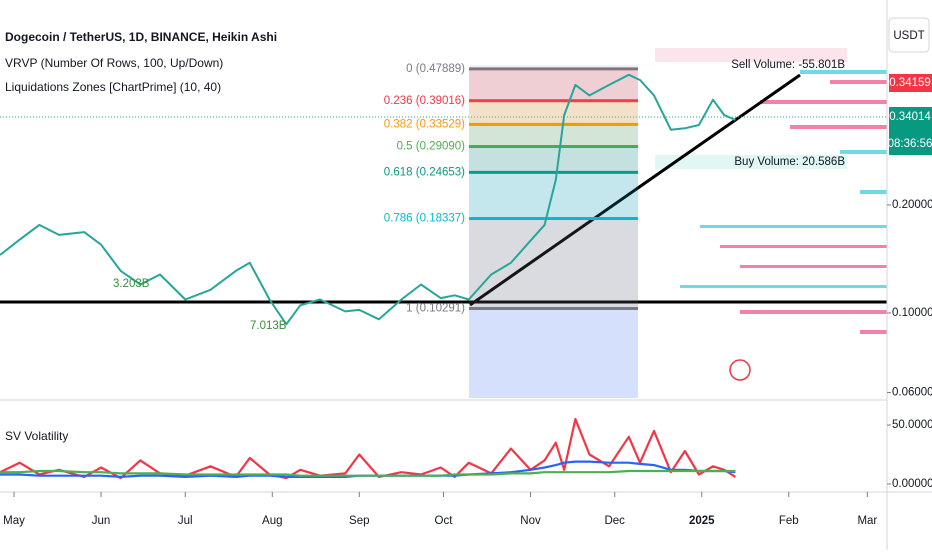  What do you see at coordinates (424, 124) in the screenshot?
I see `fib-label: 0.382 (0.33529)` at bounding box center [424, 124].